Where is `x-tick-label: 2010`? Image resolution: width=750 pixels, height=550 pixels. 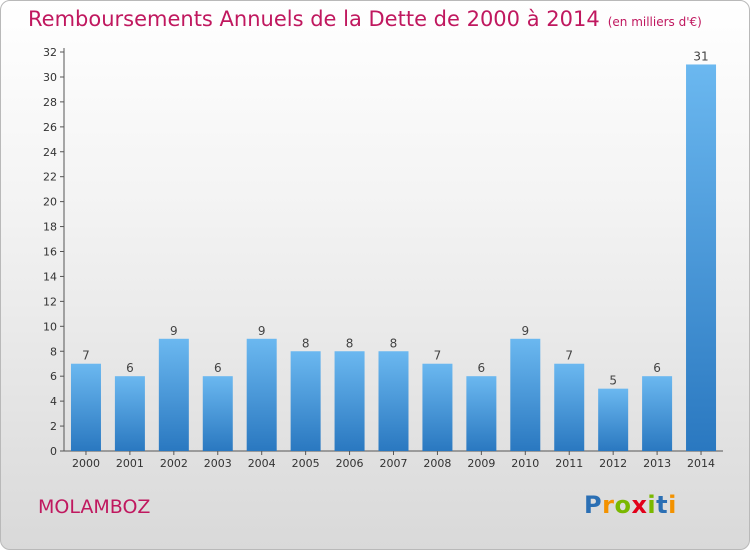
x-tick-label: 2010 is located at coordinates (525, 463).